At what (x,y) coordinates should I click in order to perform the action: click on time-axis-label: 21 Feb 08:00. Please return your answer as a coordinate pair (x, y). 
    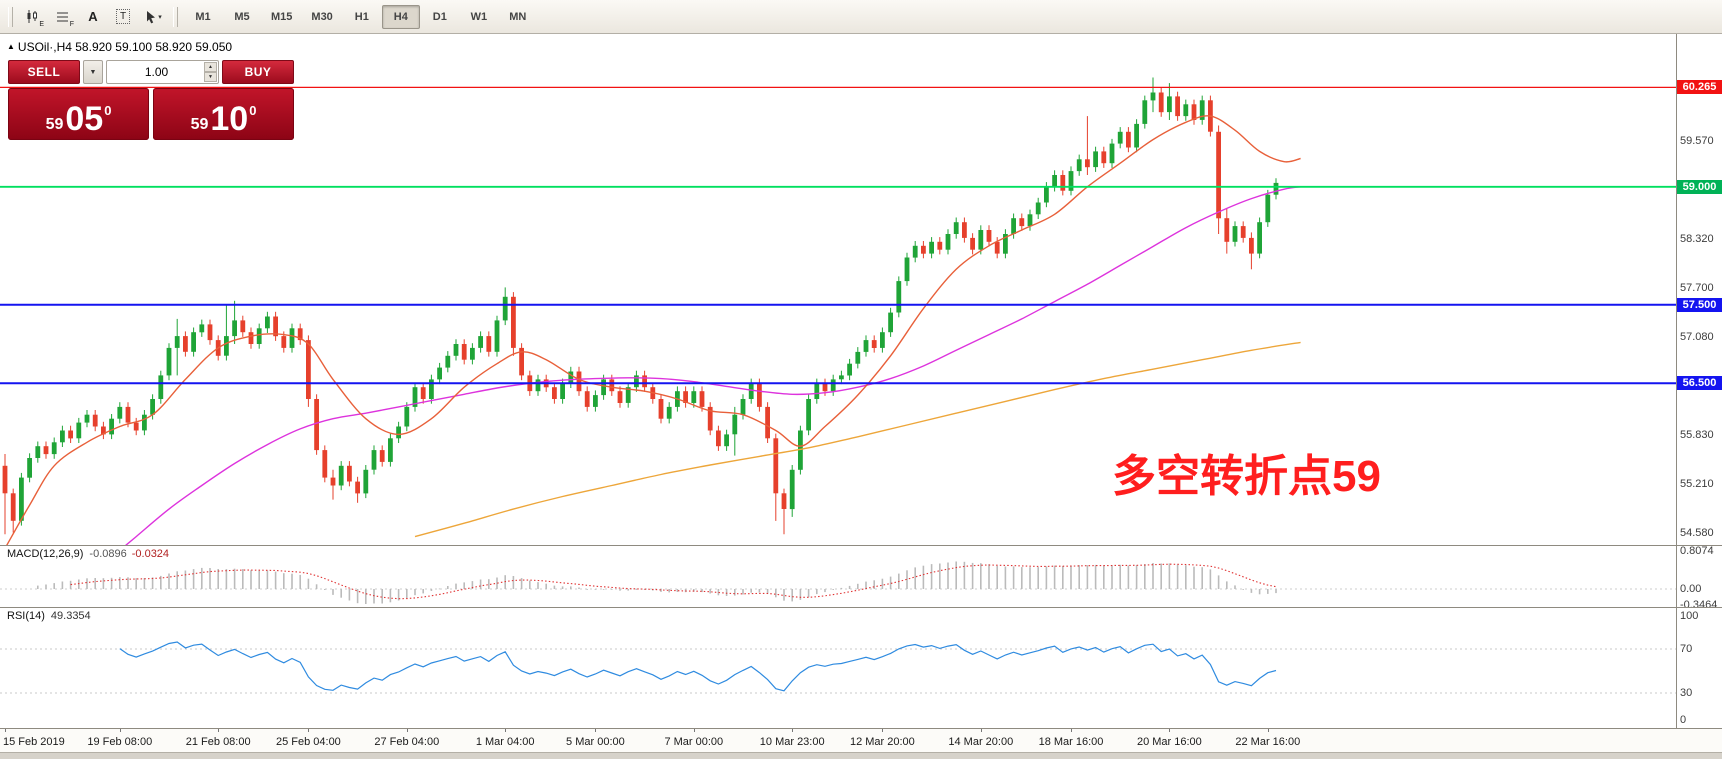
    Looking at the image, I should click on (218, 742).